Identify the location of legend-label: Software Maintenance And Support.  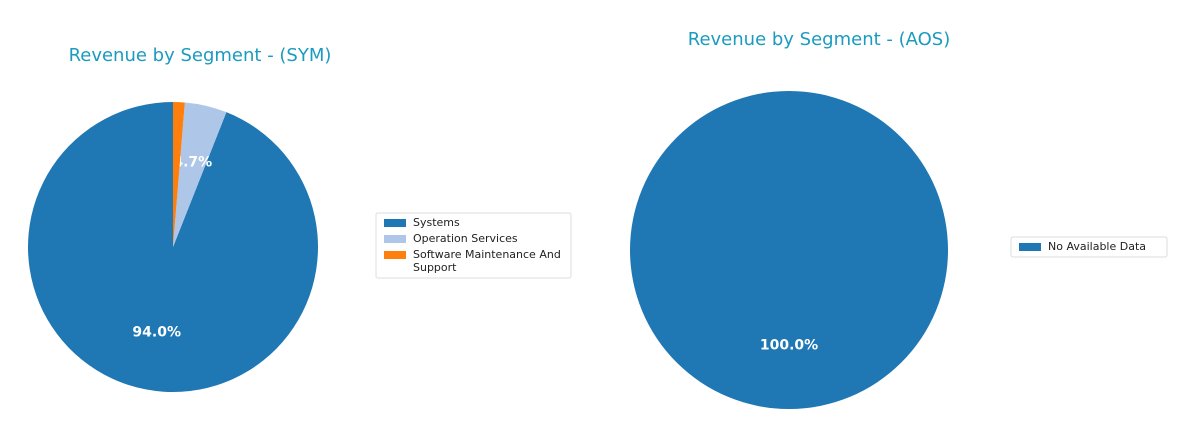
(487, 261).